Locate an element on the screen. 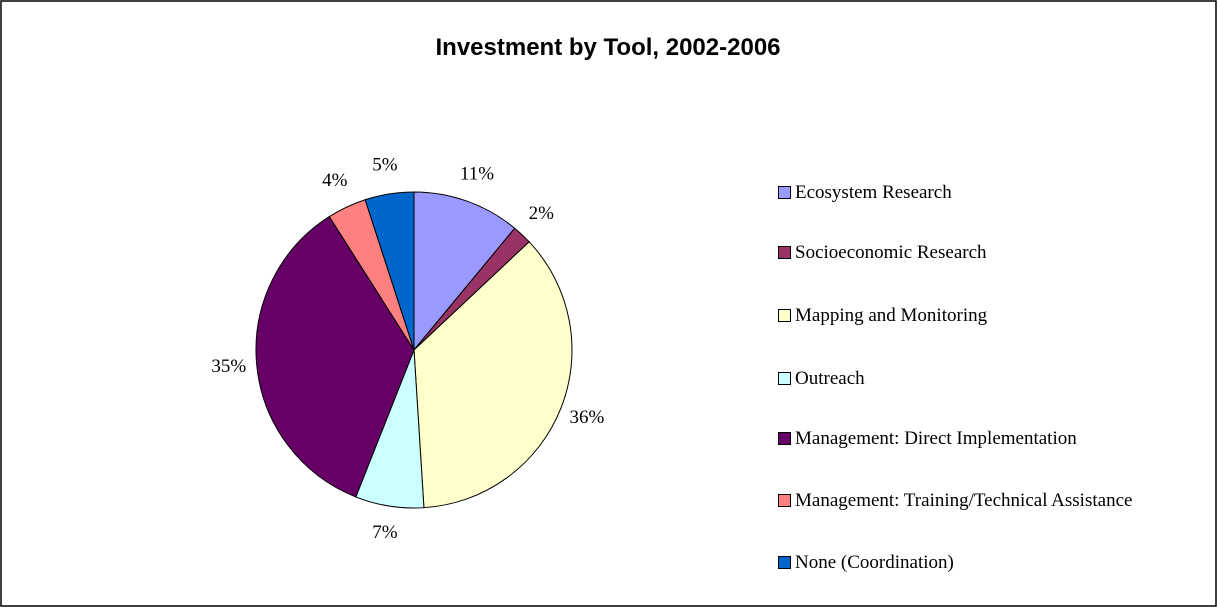 Image resolution: width=1217 pixels, height=607 pixels. legend-label: Socioeconomic Research is located at coordinates (891, 252).